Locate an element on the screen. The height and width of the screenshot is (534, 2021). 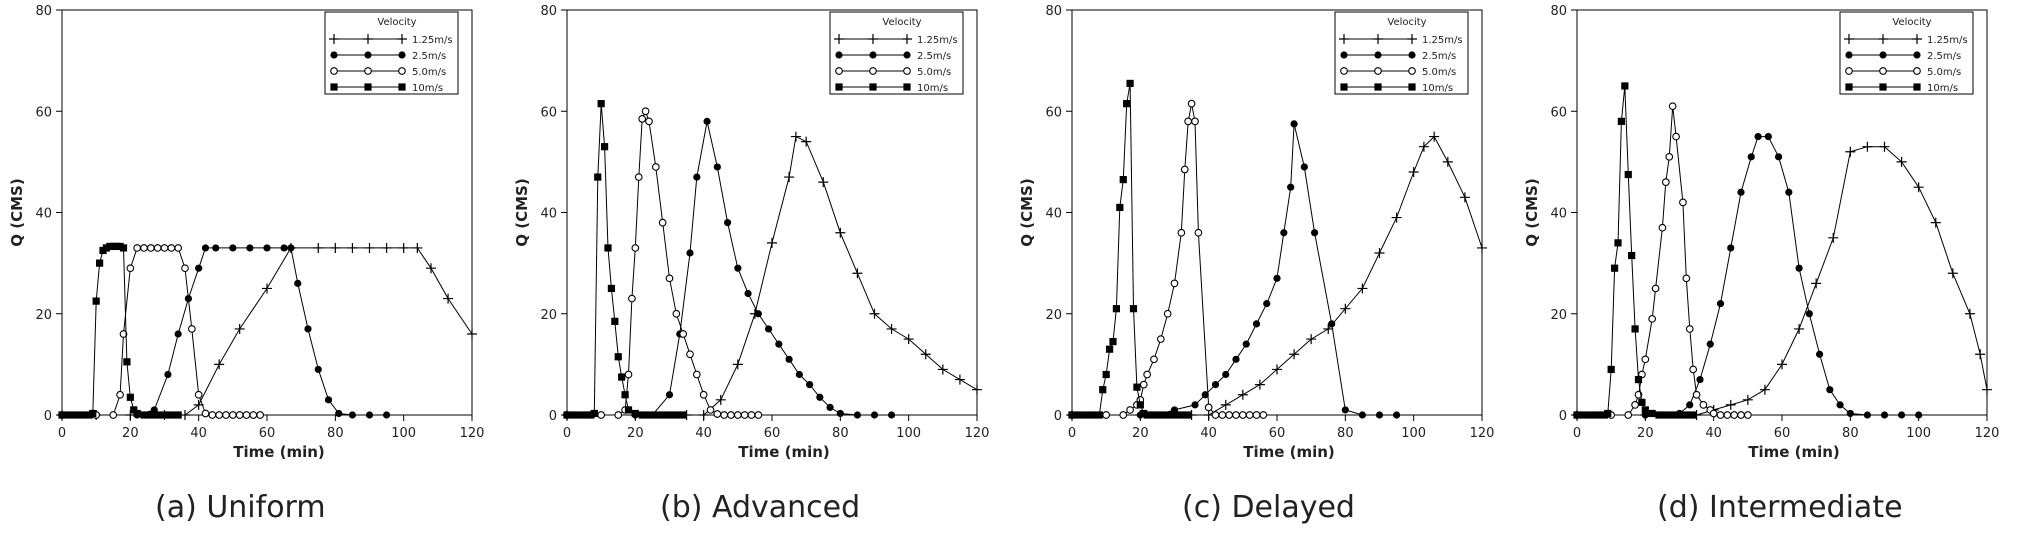
x-tick-label: 20 is located at coordinates (635, 433).